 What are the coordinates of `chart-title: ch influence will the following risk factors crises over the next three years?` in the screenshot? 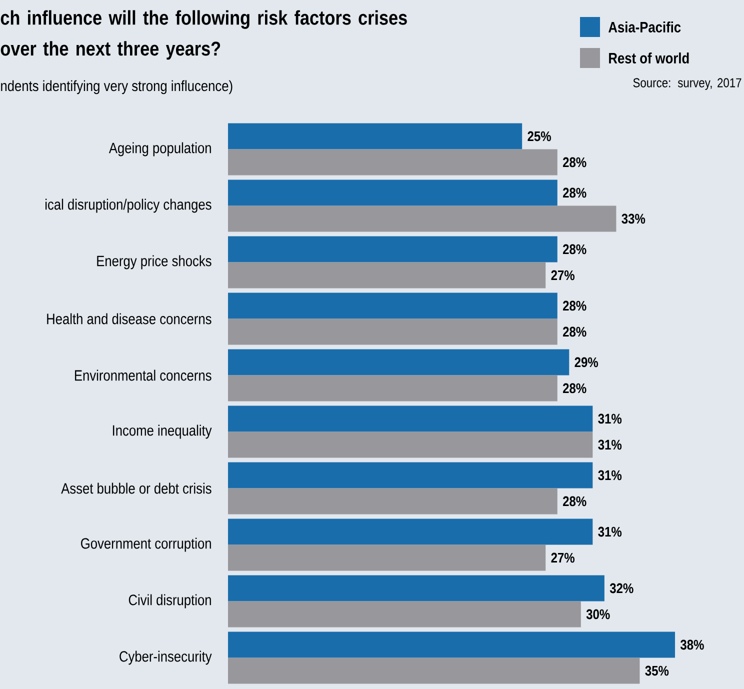 It's located at (203, 35).